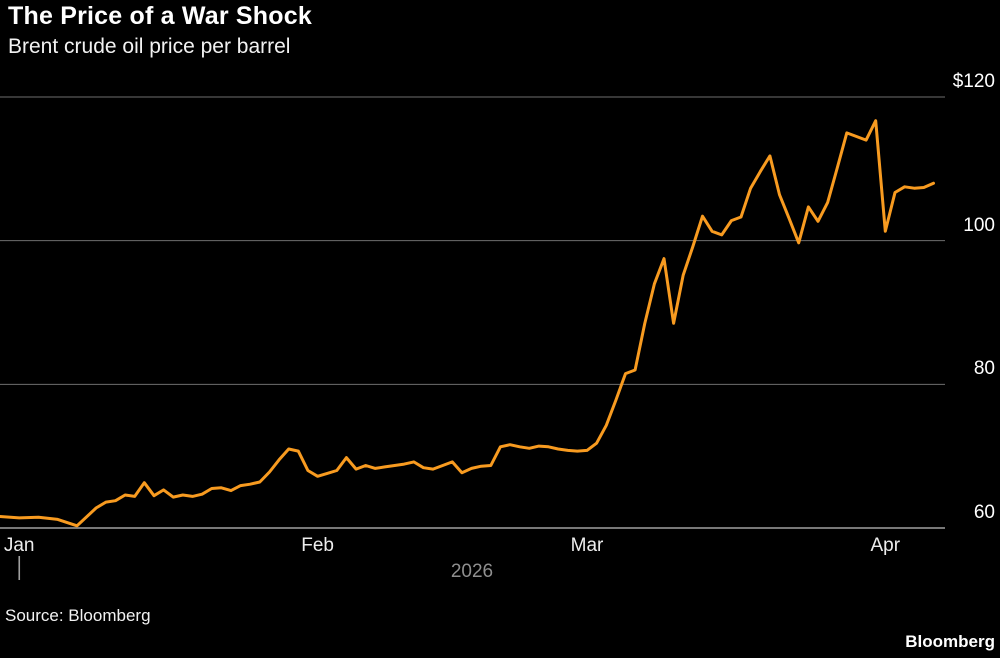 Image resolution: width=1000 pixels, height=658 pixels. What do you see at coordinates (979, 225) in the screenshot?
I see `y-tick-label: 100` at bounding box center [979, 225].